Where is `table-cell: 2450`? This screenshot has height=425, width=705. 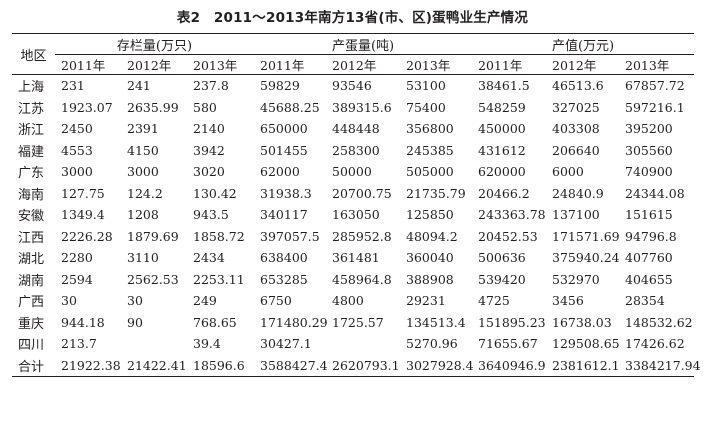 table-cell: 2450 is located at coordinates (77, 129).